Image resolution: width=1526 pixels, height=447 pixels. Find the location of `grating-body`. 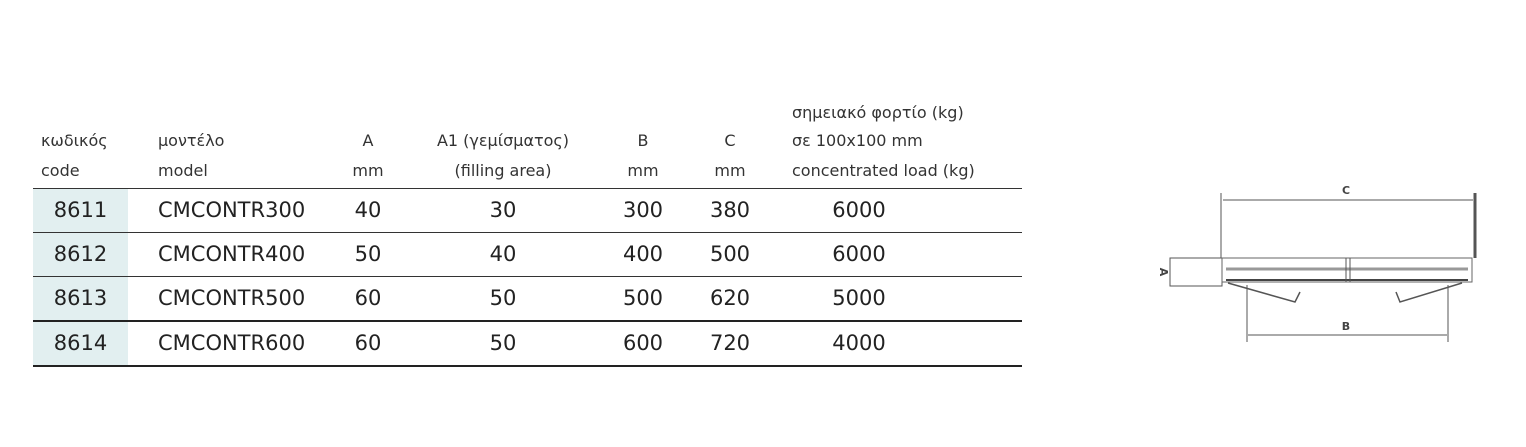

grating-body is located at coordinates (1347, 270).